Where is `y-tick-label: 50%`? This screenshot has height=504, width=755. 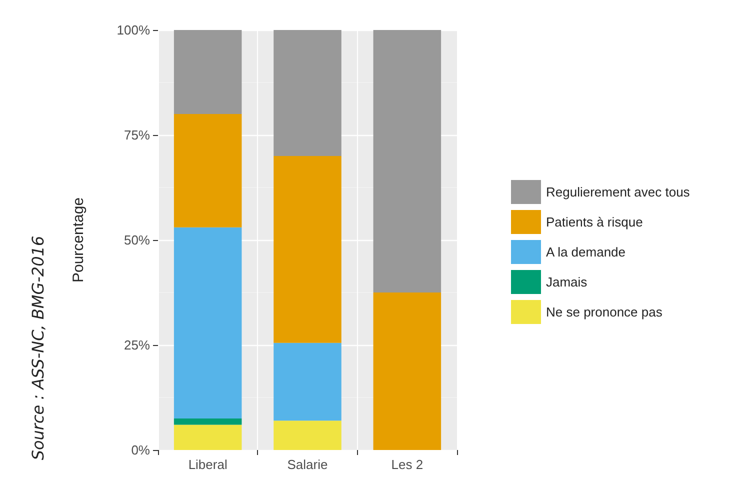
y-tick-label: 50% is located at coordinates (137, 240).